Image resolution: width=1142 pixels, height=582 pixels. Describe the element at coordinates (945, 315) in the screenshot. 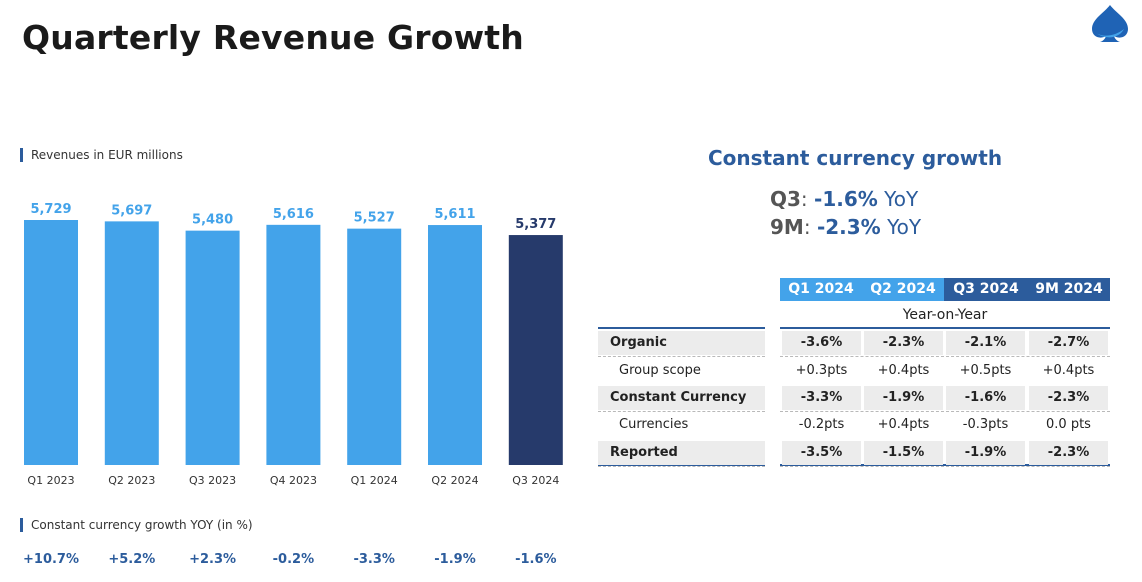

I see `table-caption: Year-on-Year` at that location.